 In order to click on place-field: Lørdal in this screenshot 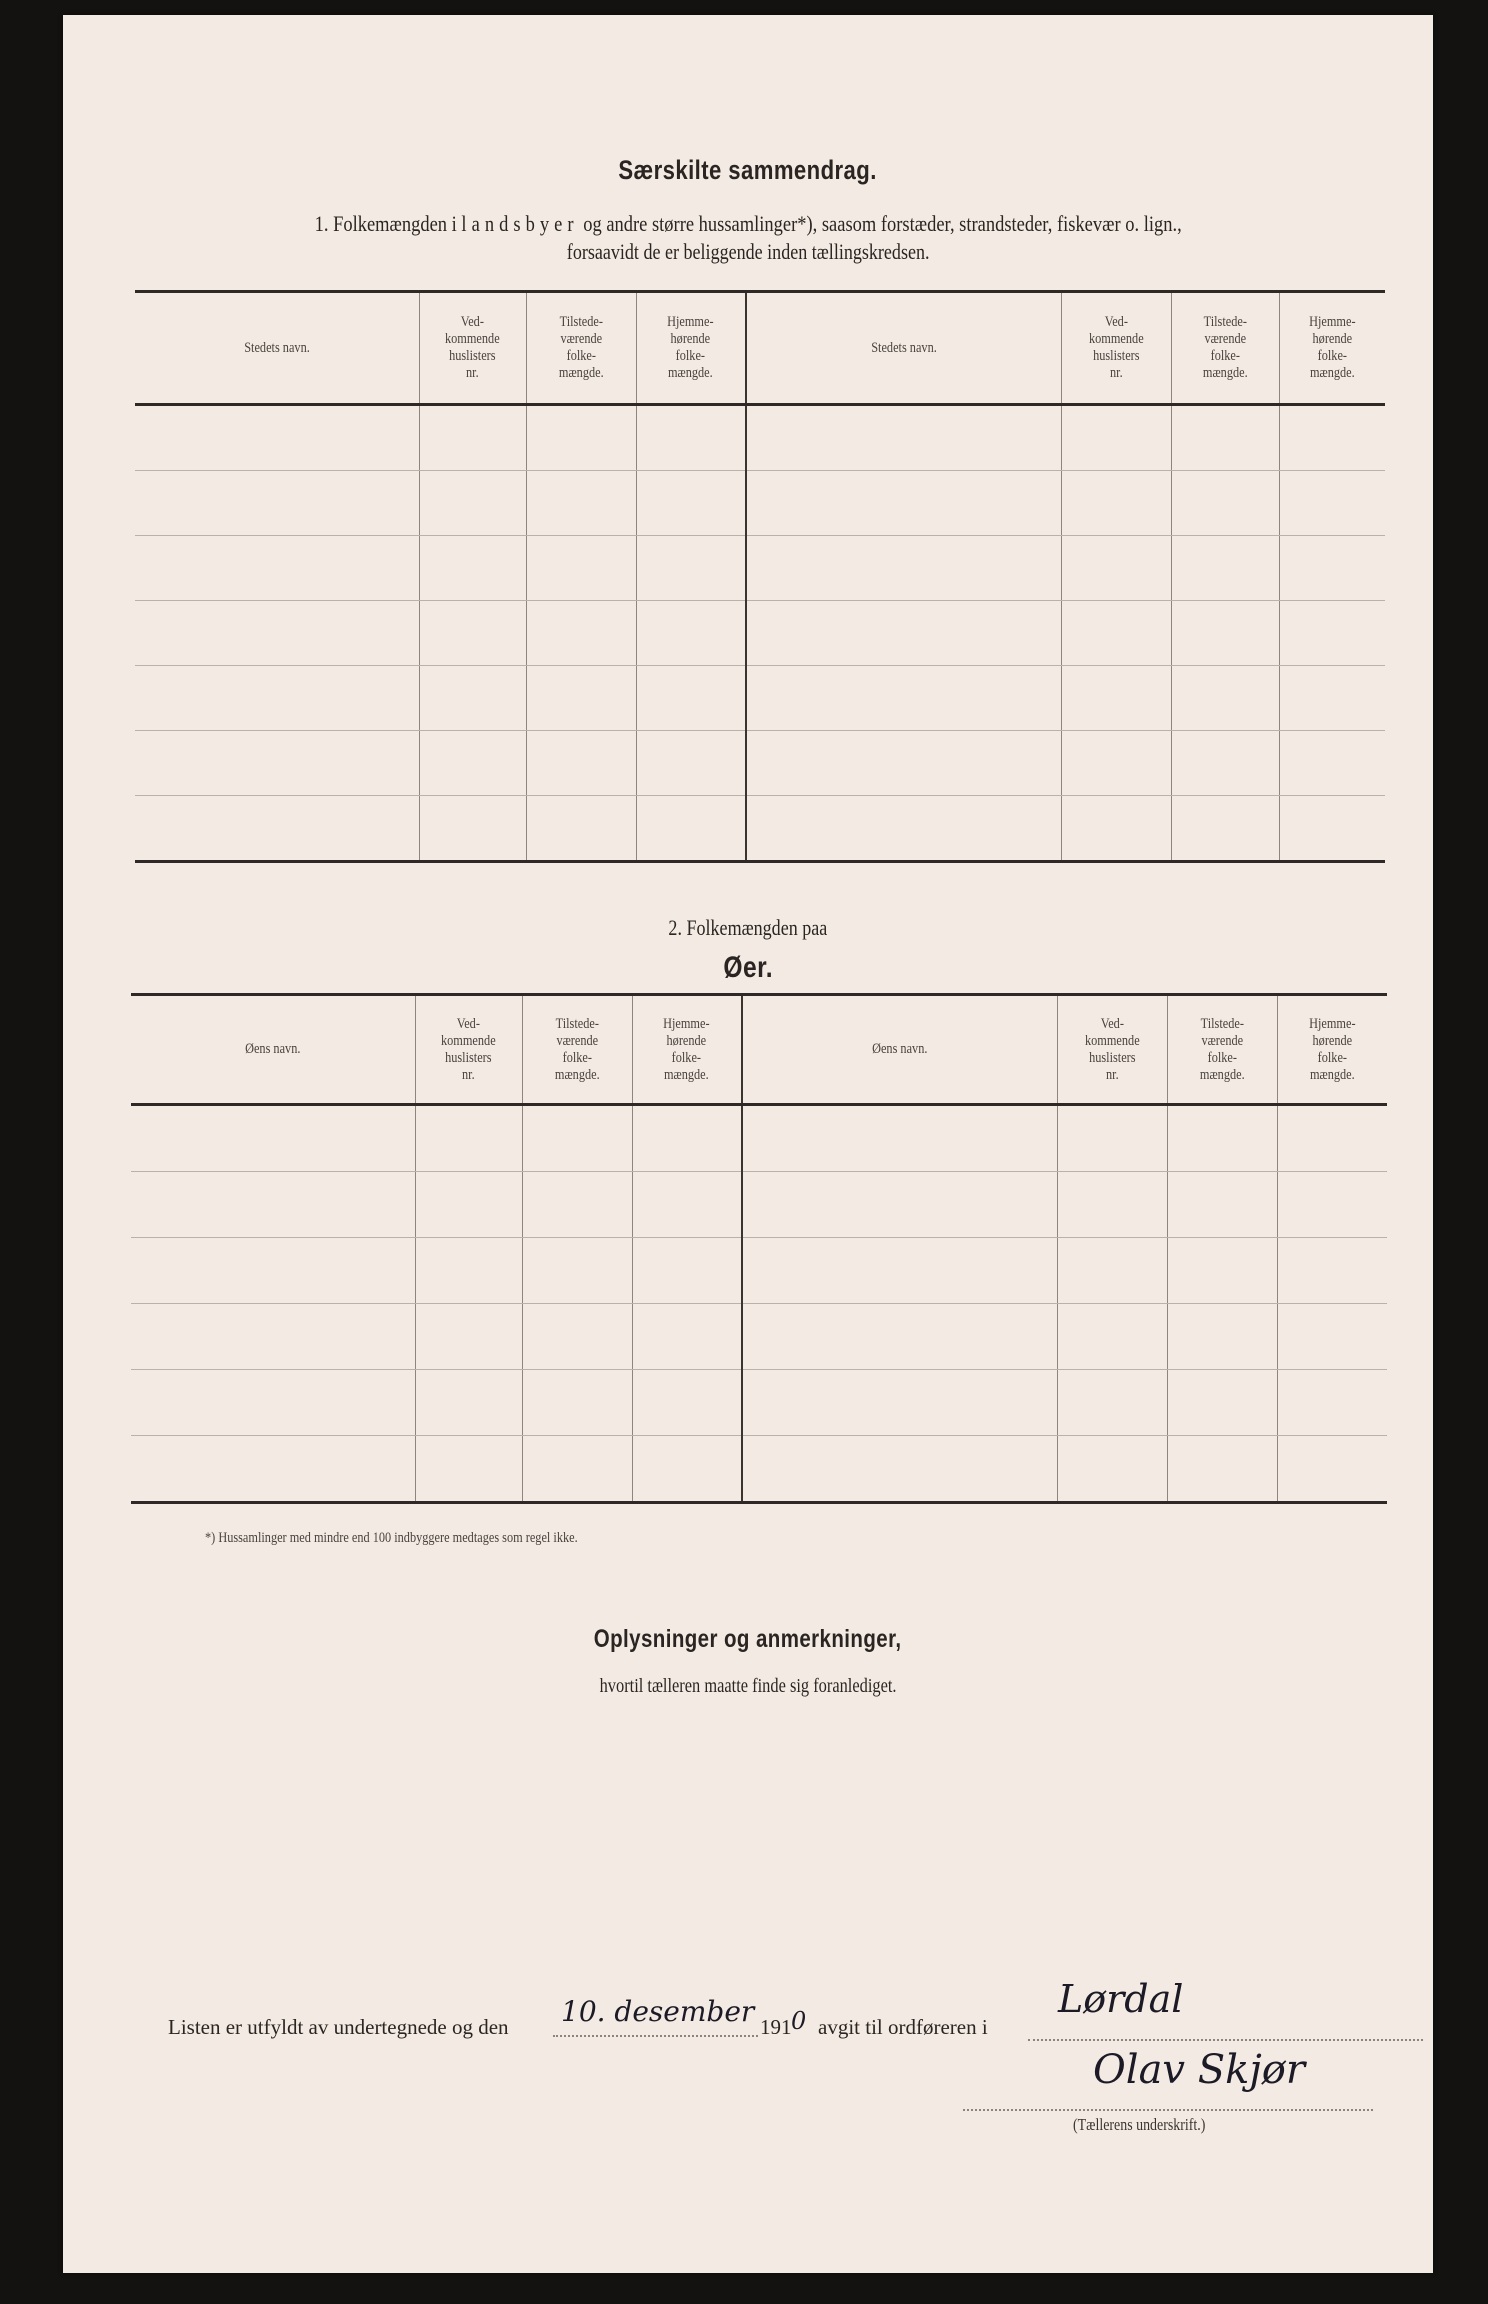, I will do `click(1225, 2009)`.